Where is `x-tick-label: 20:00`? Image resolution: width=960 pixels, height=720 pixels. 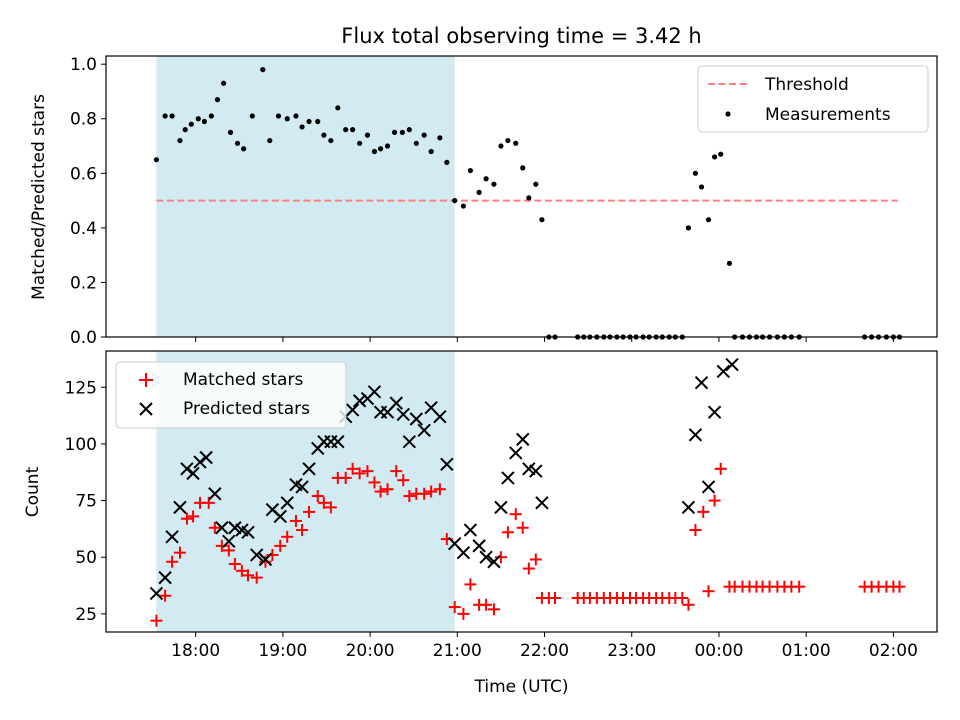
x-tick-label: 20:00 is located at coordinates (370, 651).